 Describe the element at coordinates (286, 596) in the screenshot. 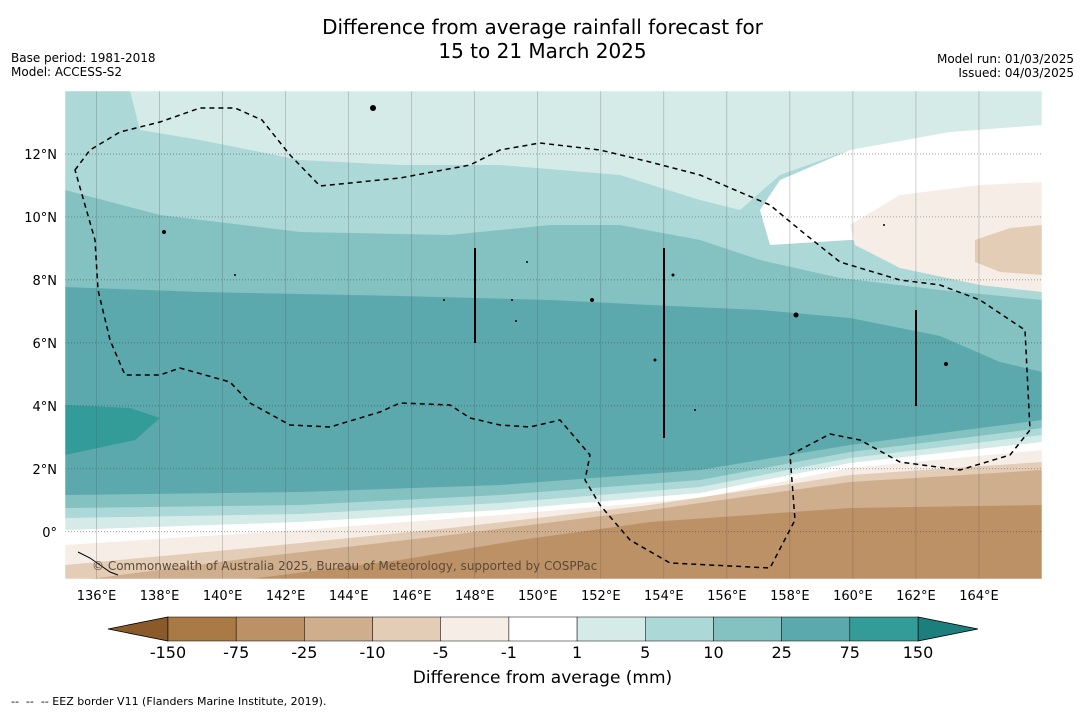

I see `lon-tick-label: 142°E` at that location.